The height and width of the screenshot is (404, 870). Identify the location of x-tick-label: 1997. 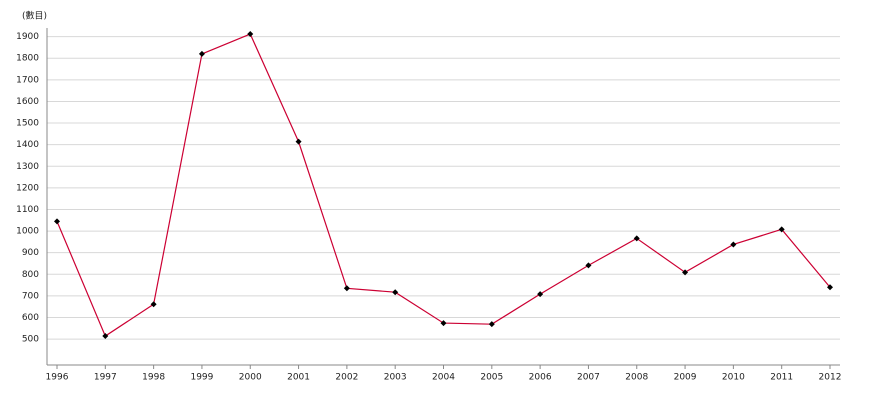
(105, 378).